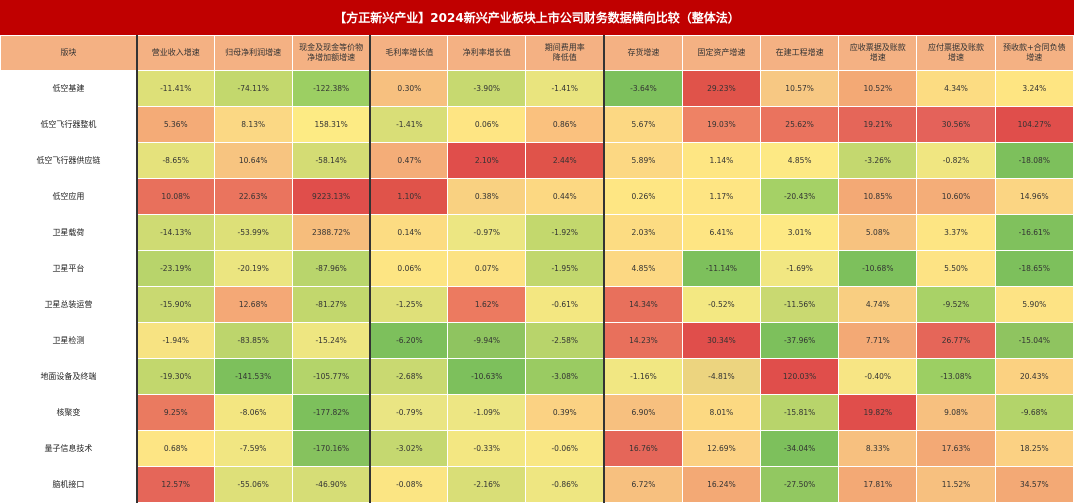 The image size is (1074, 503). What do you see at coordinates (69, 376) in the screenshot?
I see `row-label: 地面设备及终端` at bounding box center [69, 376].